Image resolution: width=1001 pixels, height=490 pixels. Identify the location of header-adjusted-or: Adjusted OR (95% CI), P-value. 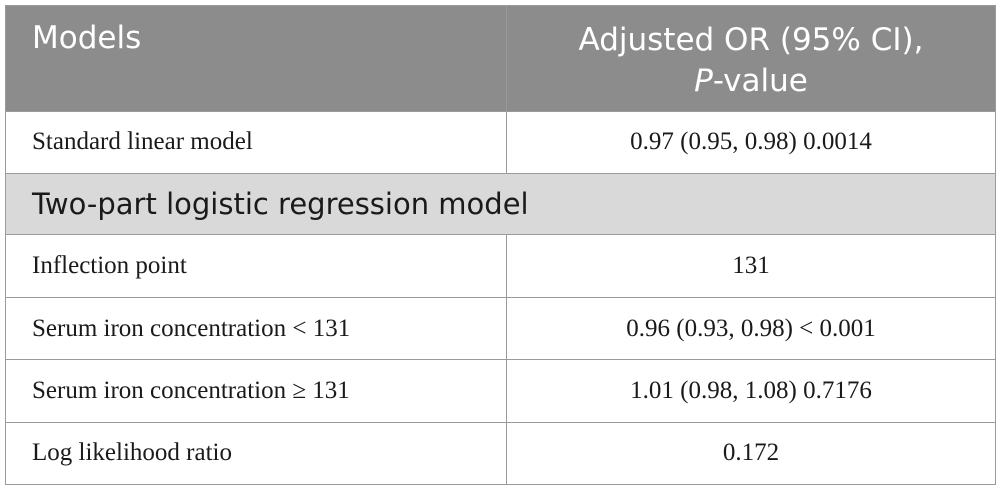
(751, 58).